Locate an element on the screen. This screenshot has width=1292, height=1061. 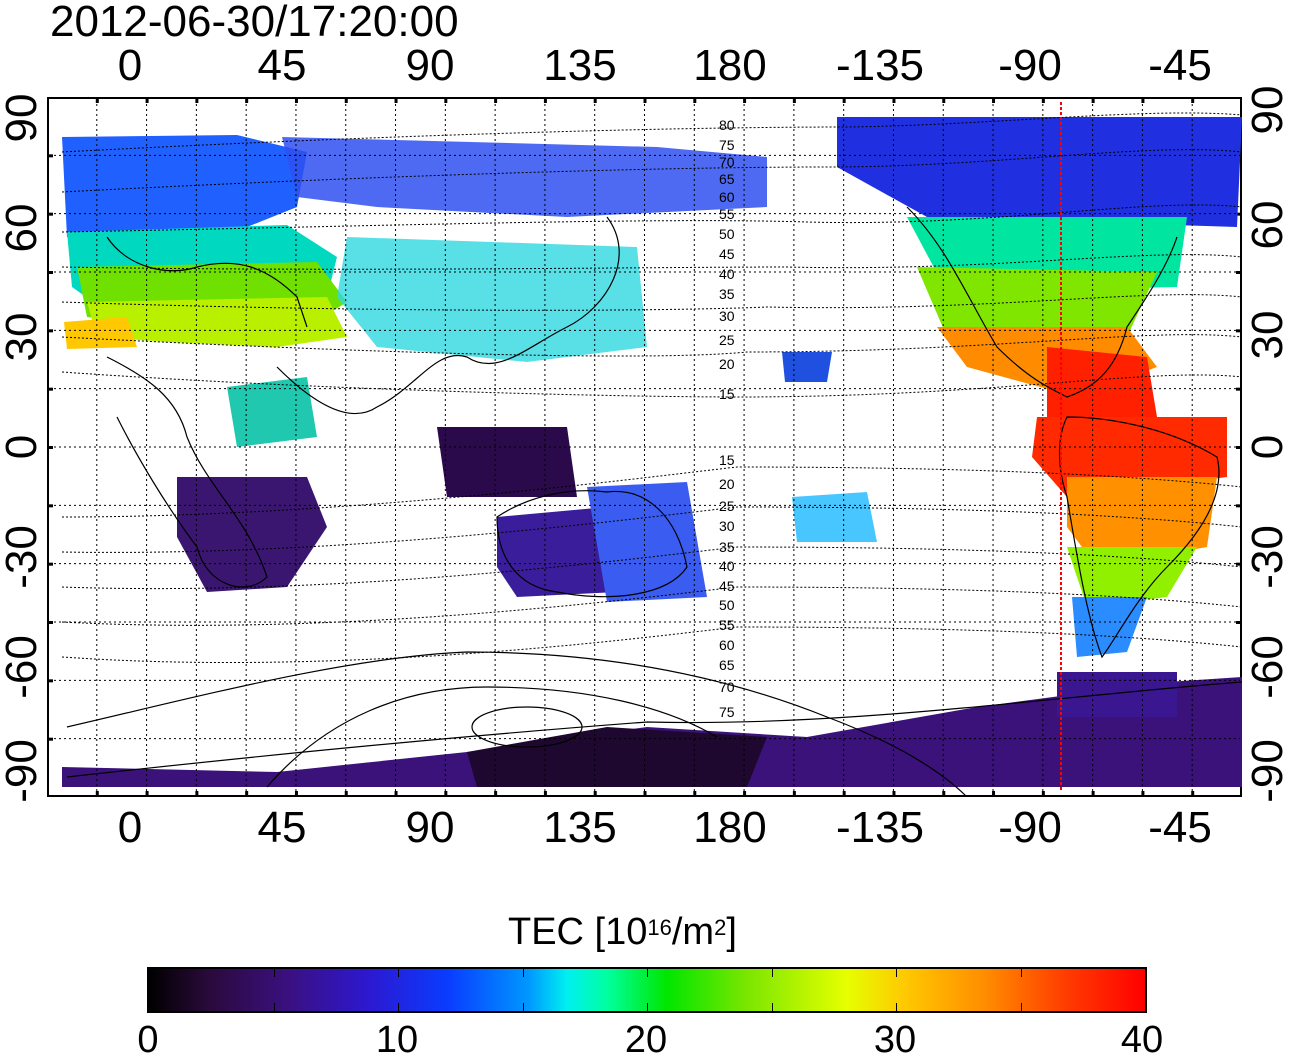
colorbar is located at coordinates (647, 990).